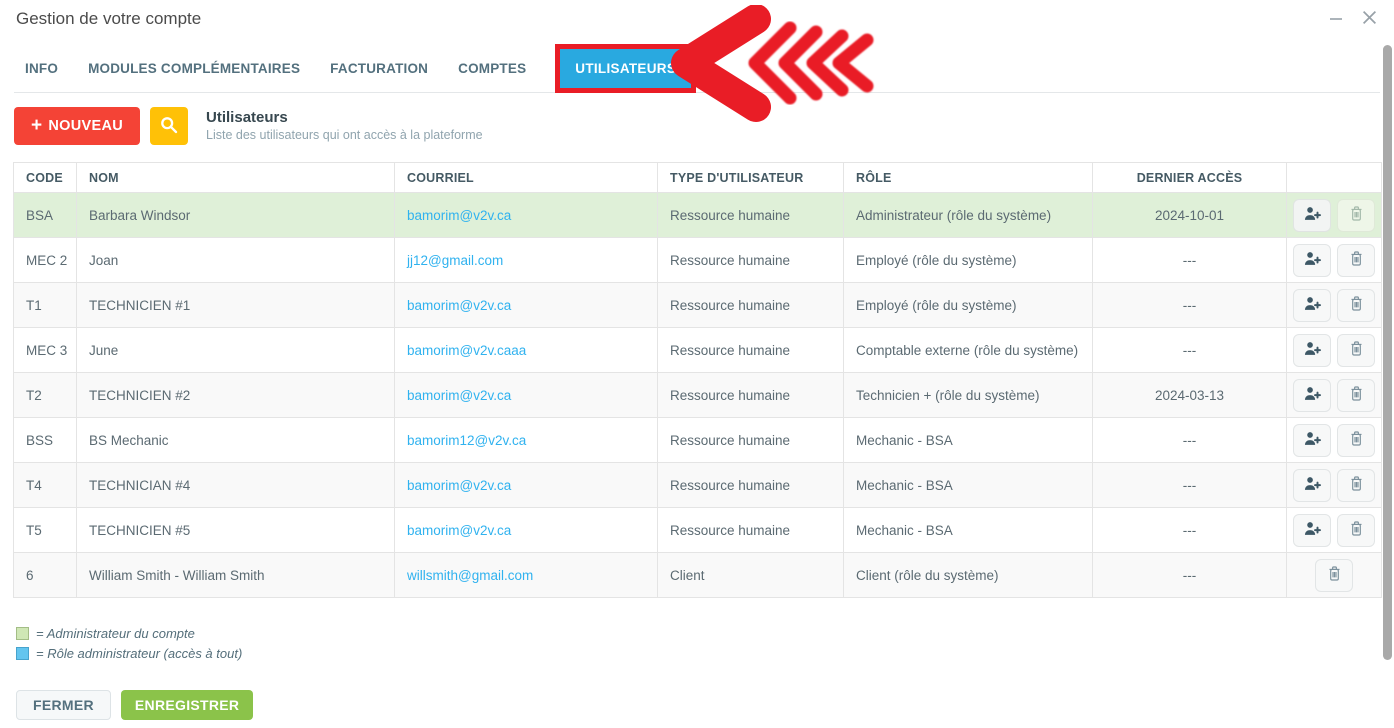 This screenshot has height=728, width=1394. I want to click on cell-name: June, so click(235, 350).